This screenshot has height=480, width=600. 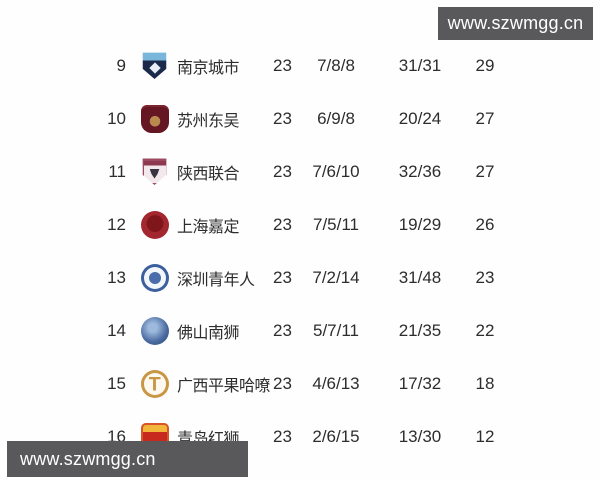 I want to click on table-row: 12 上海嘉定 23 7/5/11 19/29 26, so click(x=300, y=224).